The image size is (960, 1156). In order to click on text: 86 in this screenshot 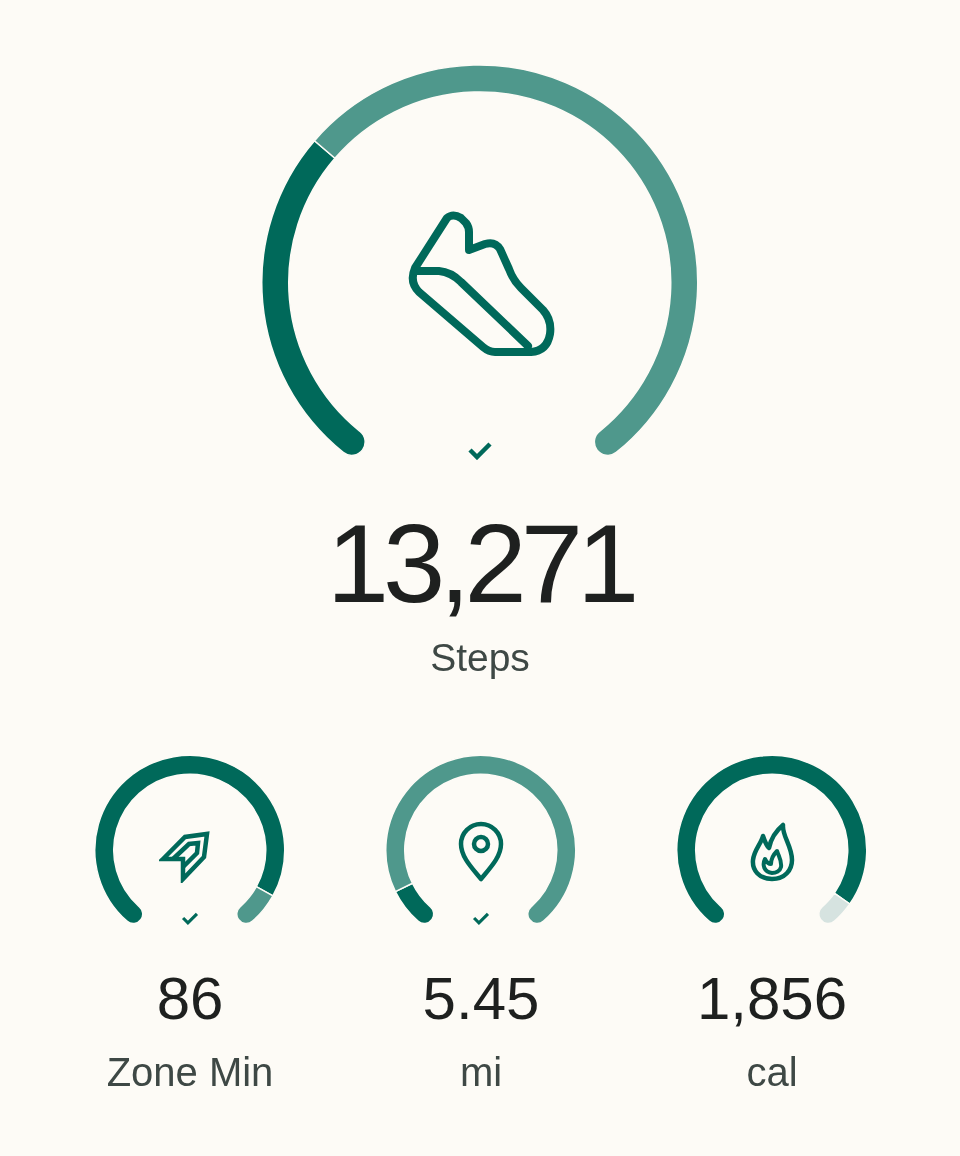, I will do `click(190, 999)`.